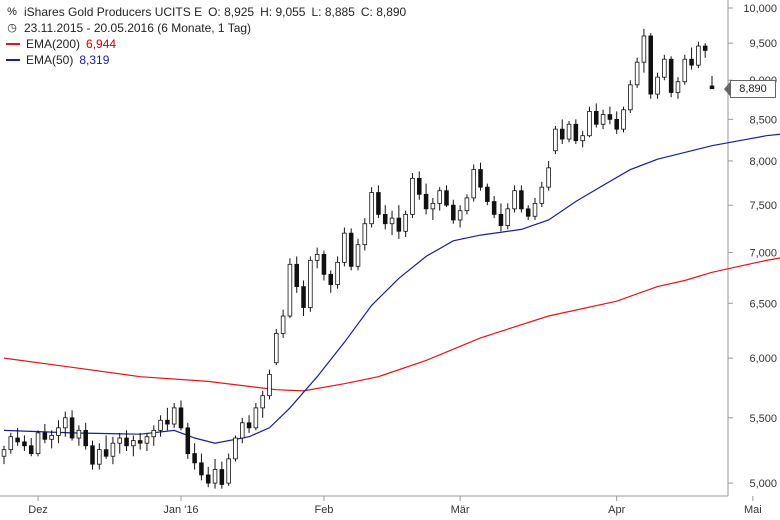  What do you see at coordinates (101, 44) in the screenshot?
I see `ema200-value: 6,944` at bounding box center [101, 44].